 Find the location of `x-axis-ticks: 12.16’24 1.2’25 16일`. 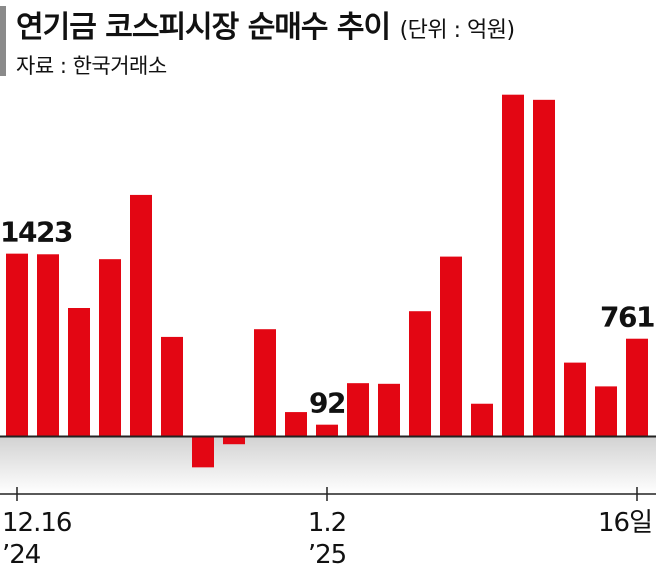

x-axis-ticks: 12.16’24 1.2’25 16일 is located at coordinates (327, 528).